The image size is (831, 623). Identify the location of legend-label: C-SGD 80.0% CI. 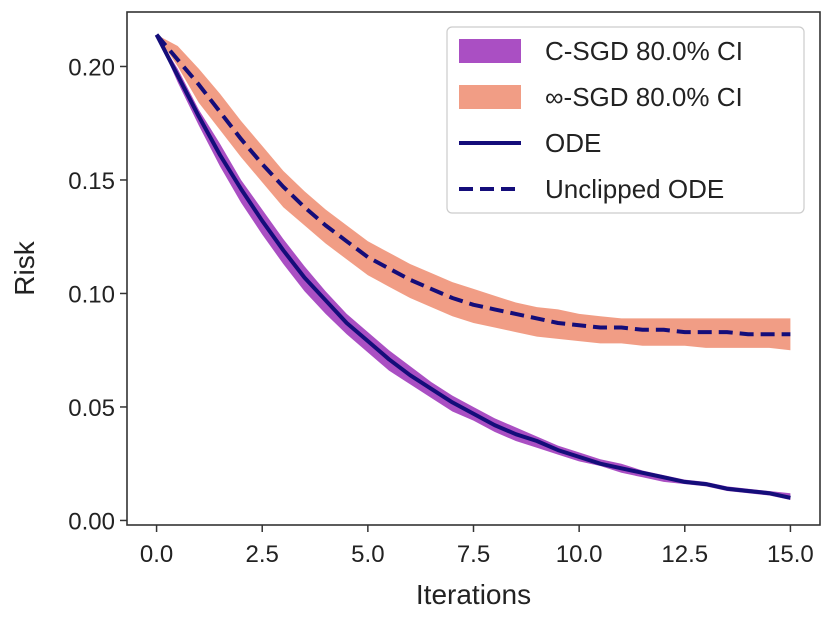
(644, 51).